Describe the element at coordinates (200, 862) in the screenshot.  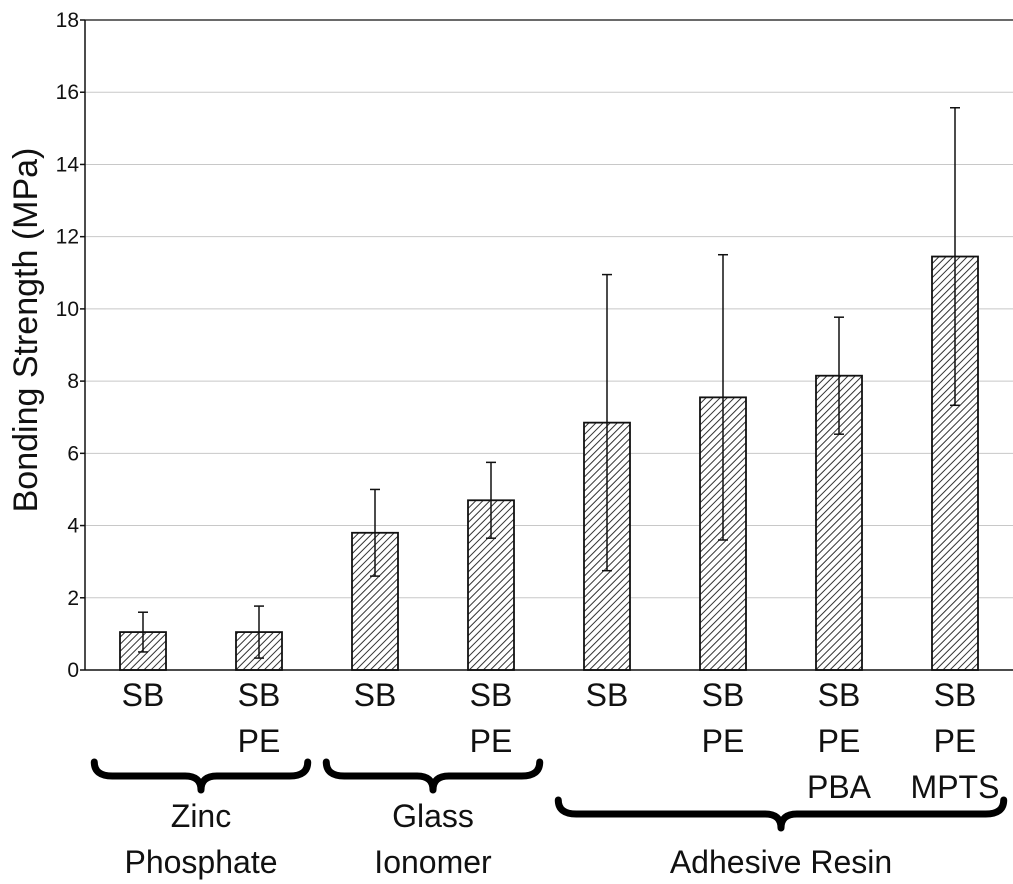
I see `group-label: Phosphate` at that location.